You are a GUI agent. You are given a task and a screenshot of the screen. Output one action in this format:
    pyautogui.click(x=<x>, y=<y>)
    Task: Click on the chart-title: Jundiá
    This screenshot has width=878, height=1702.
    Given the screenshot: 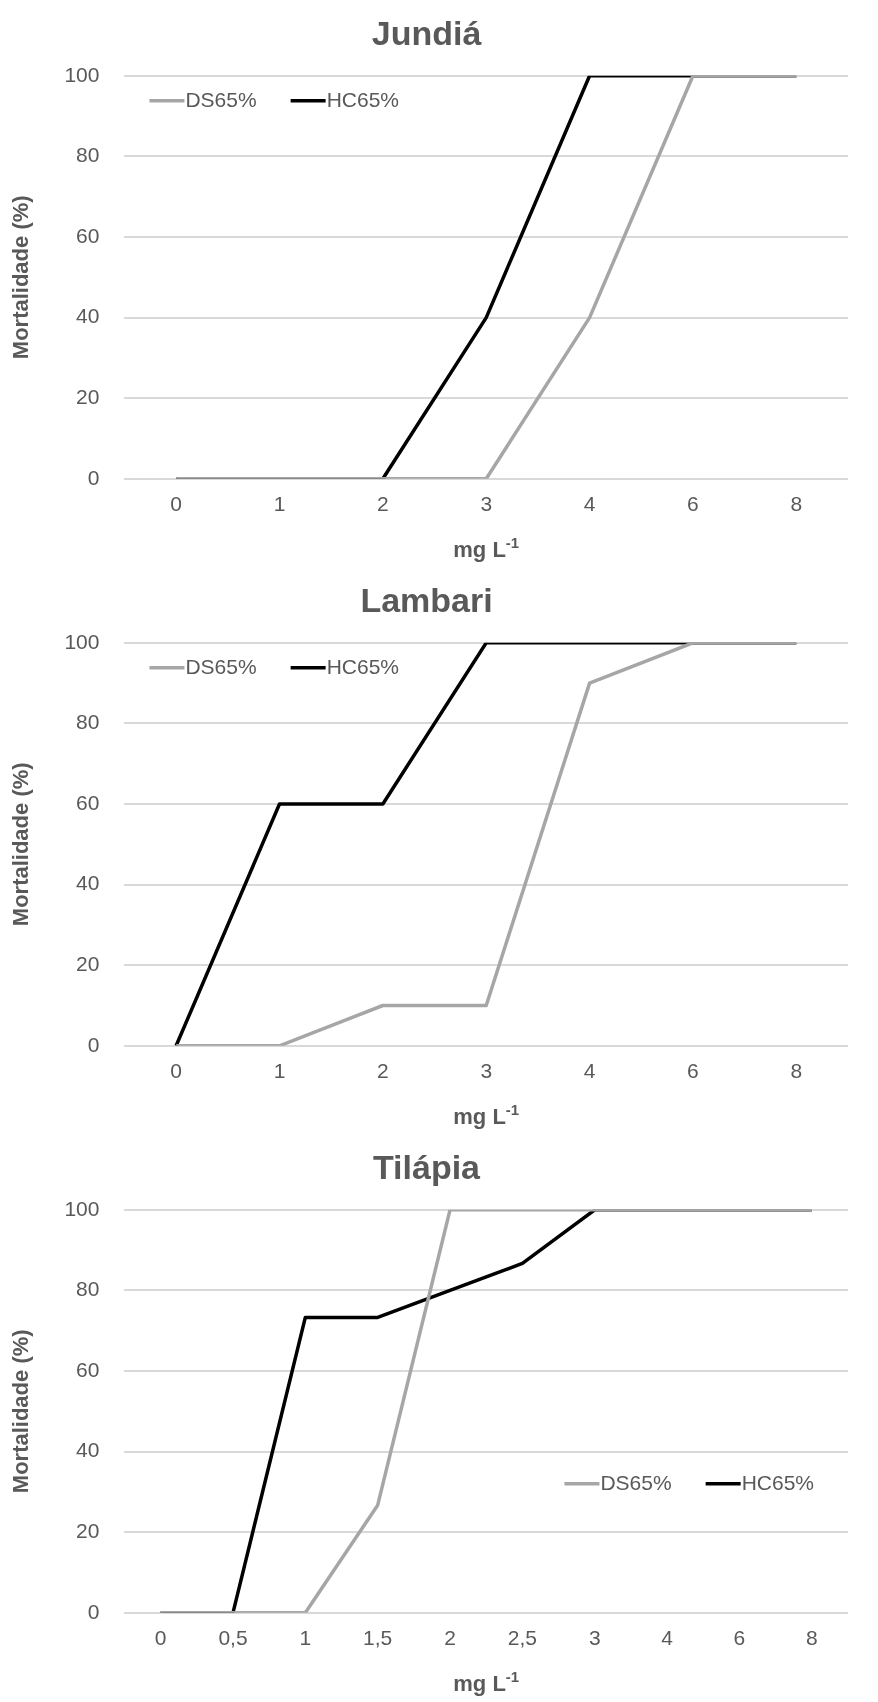 What is the action you would take?
    pyautogui.click(x=426, y=32)
    